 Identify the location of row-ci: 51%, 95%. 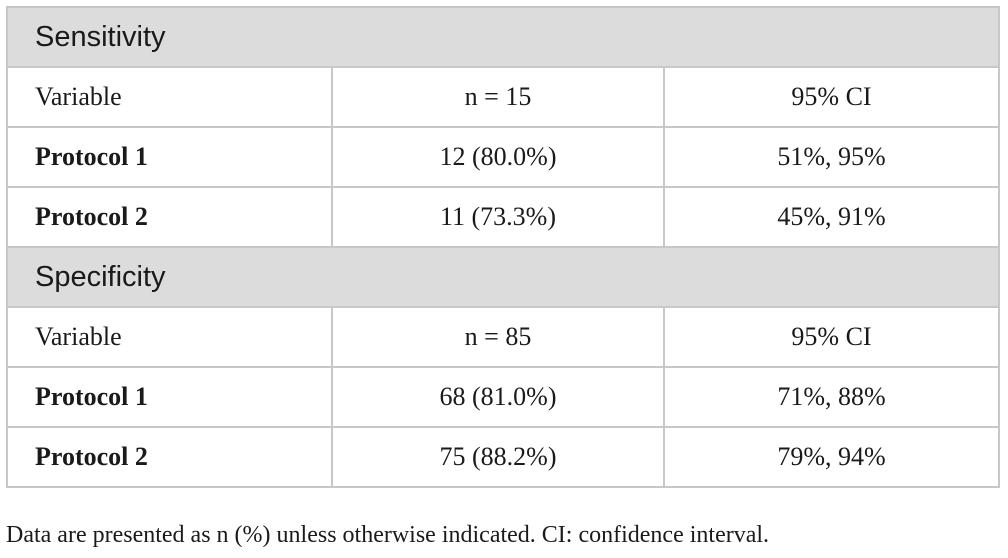
(831, 157).